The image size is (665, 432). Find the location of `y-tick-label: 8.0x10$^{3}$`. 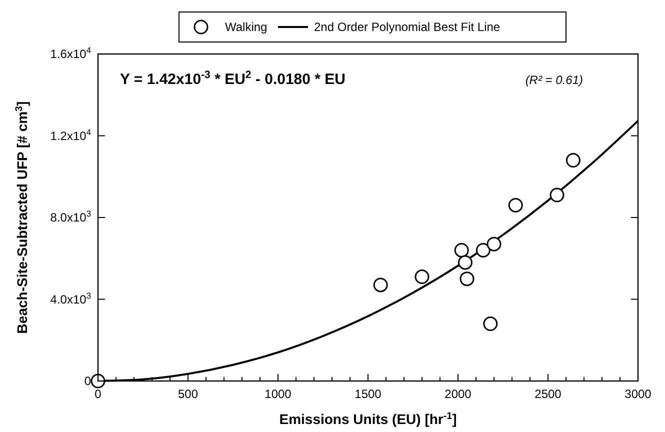

y-tick-label: 8.0x10$^{3}$ is located at coordinates (71, 216).